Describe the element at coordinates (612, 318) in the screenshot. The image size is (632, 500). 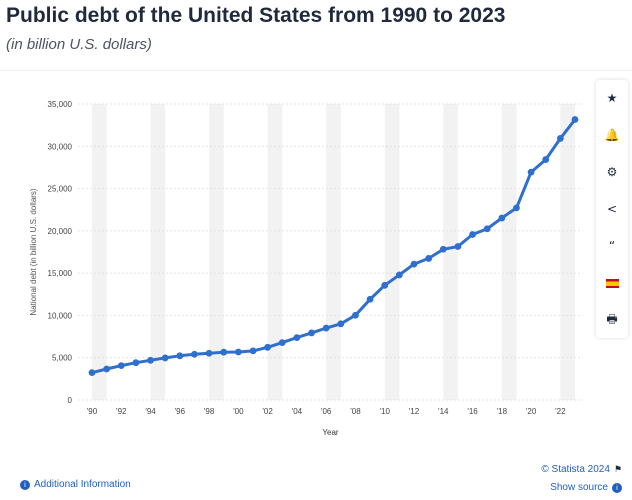
I see `print-icon: 🖶` at that location.